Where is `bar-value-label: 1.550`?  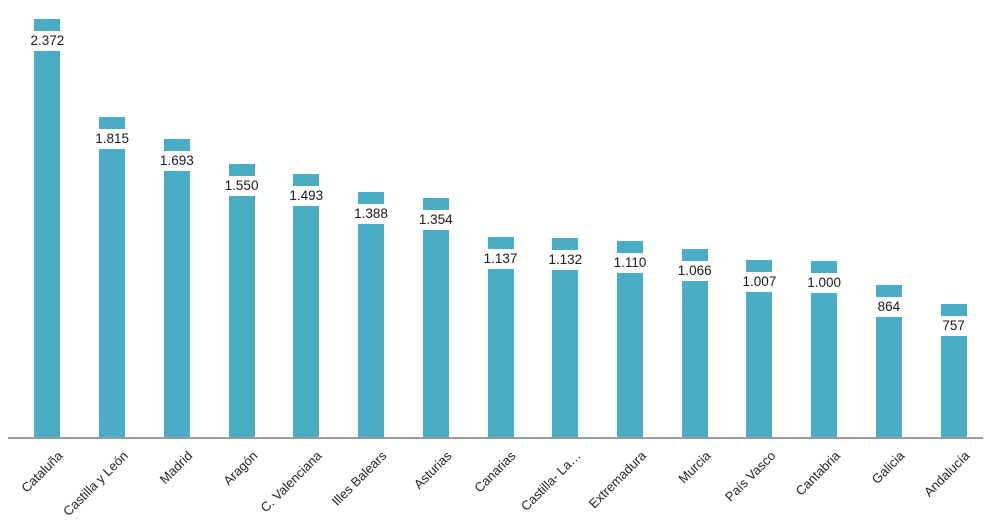 bar-value-label: 1.550 is located at coordinates (241, 185).